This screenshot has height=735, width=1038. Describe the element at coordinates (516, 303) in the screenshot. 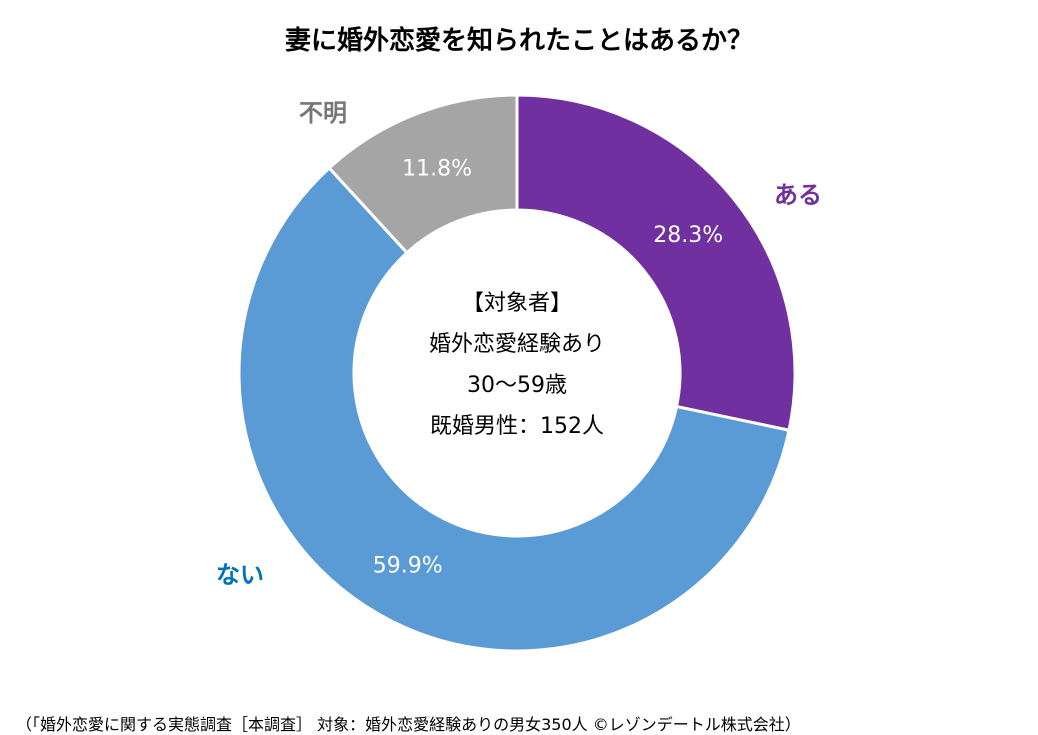

I see `center-line-target: 【対象者】` at that location.